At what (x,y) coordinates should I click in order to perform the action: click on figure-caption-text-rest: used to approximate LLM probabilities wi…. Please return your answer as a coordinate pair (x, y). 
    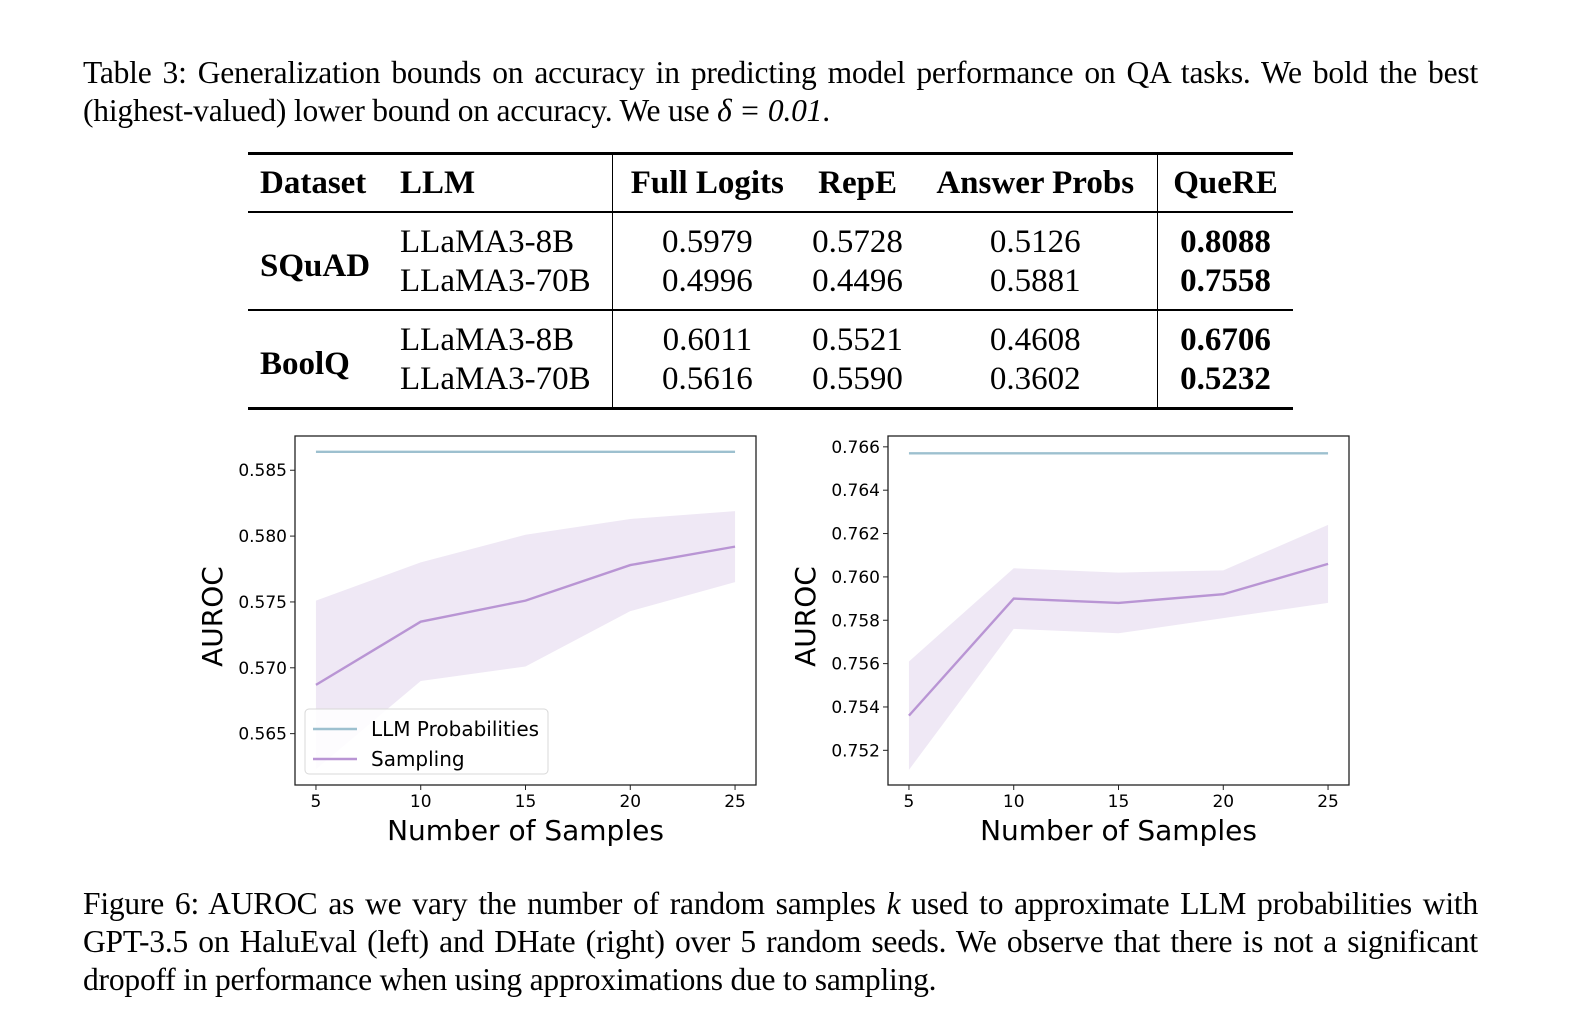
    Looking at the image, I should click on (780, 941).